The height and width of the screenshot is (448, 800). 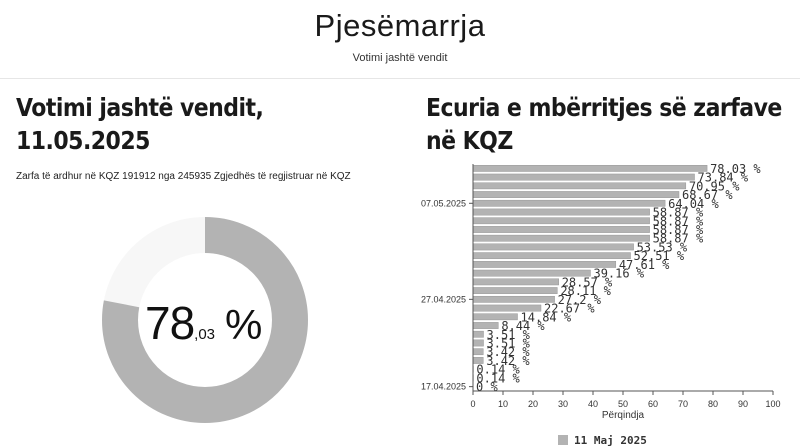 I want to click on turnout-percentage: 78,03%, so click(x=203, y=323).